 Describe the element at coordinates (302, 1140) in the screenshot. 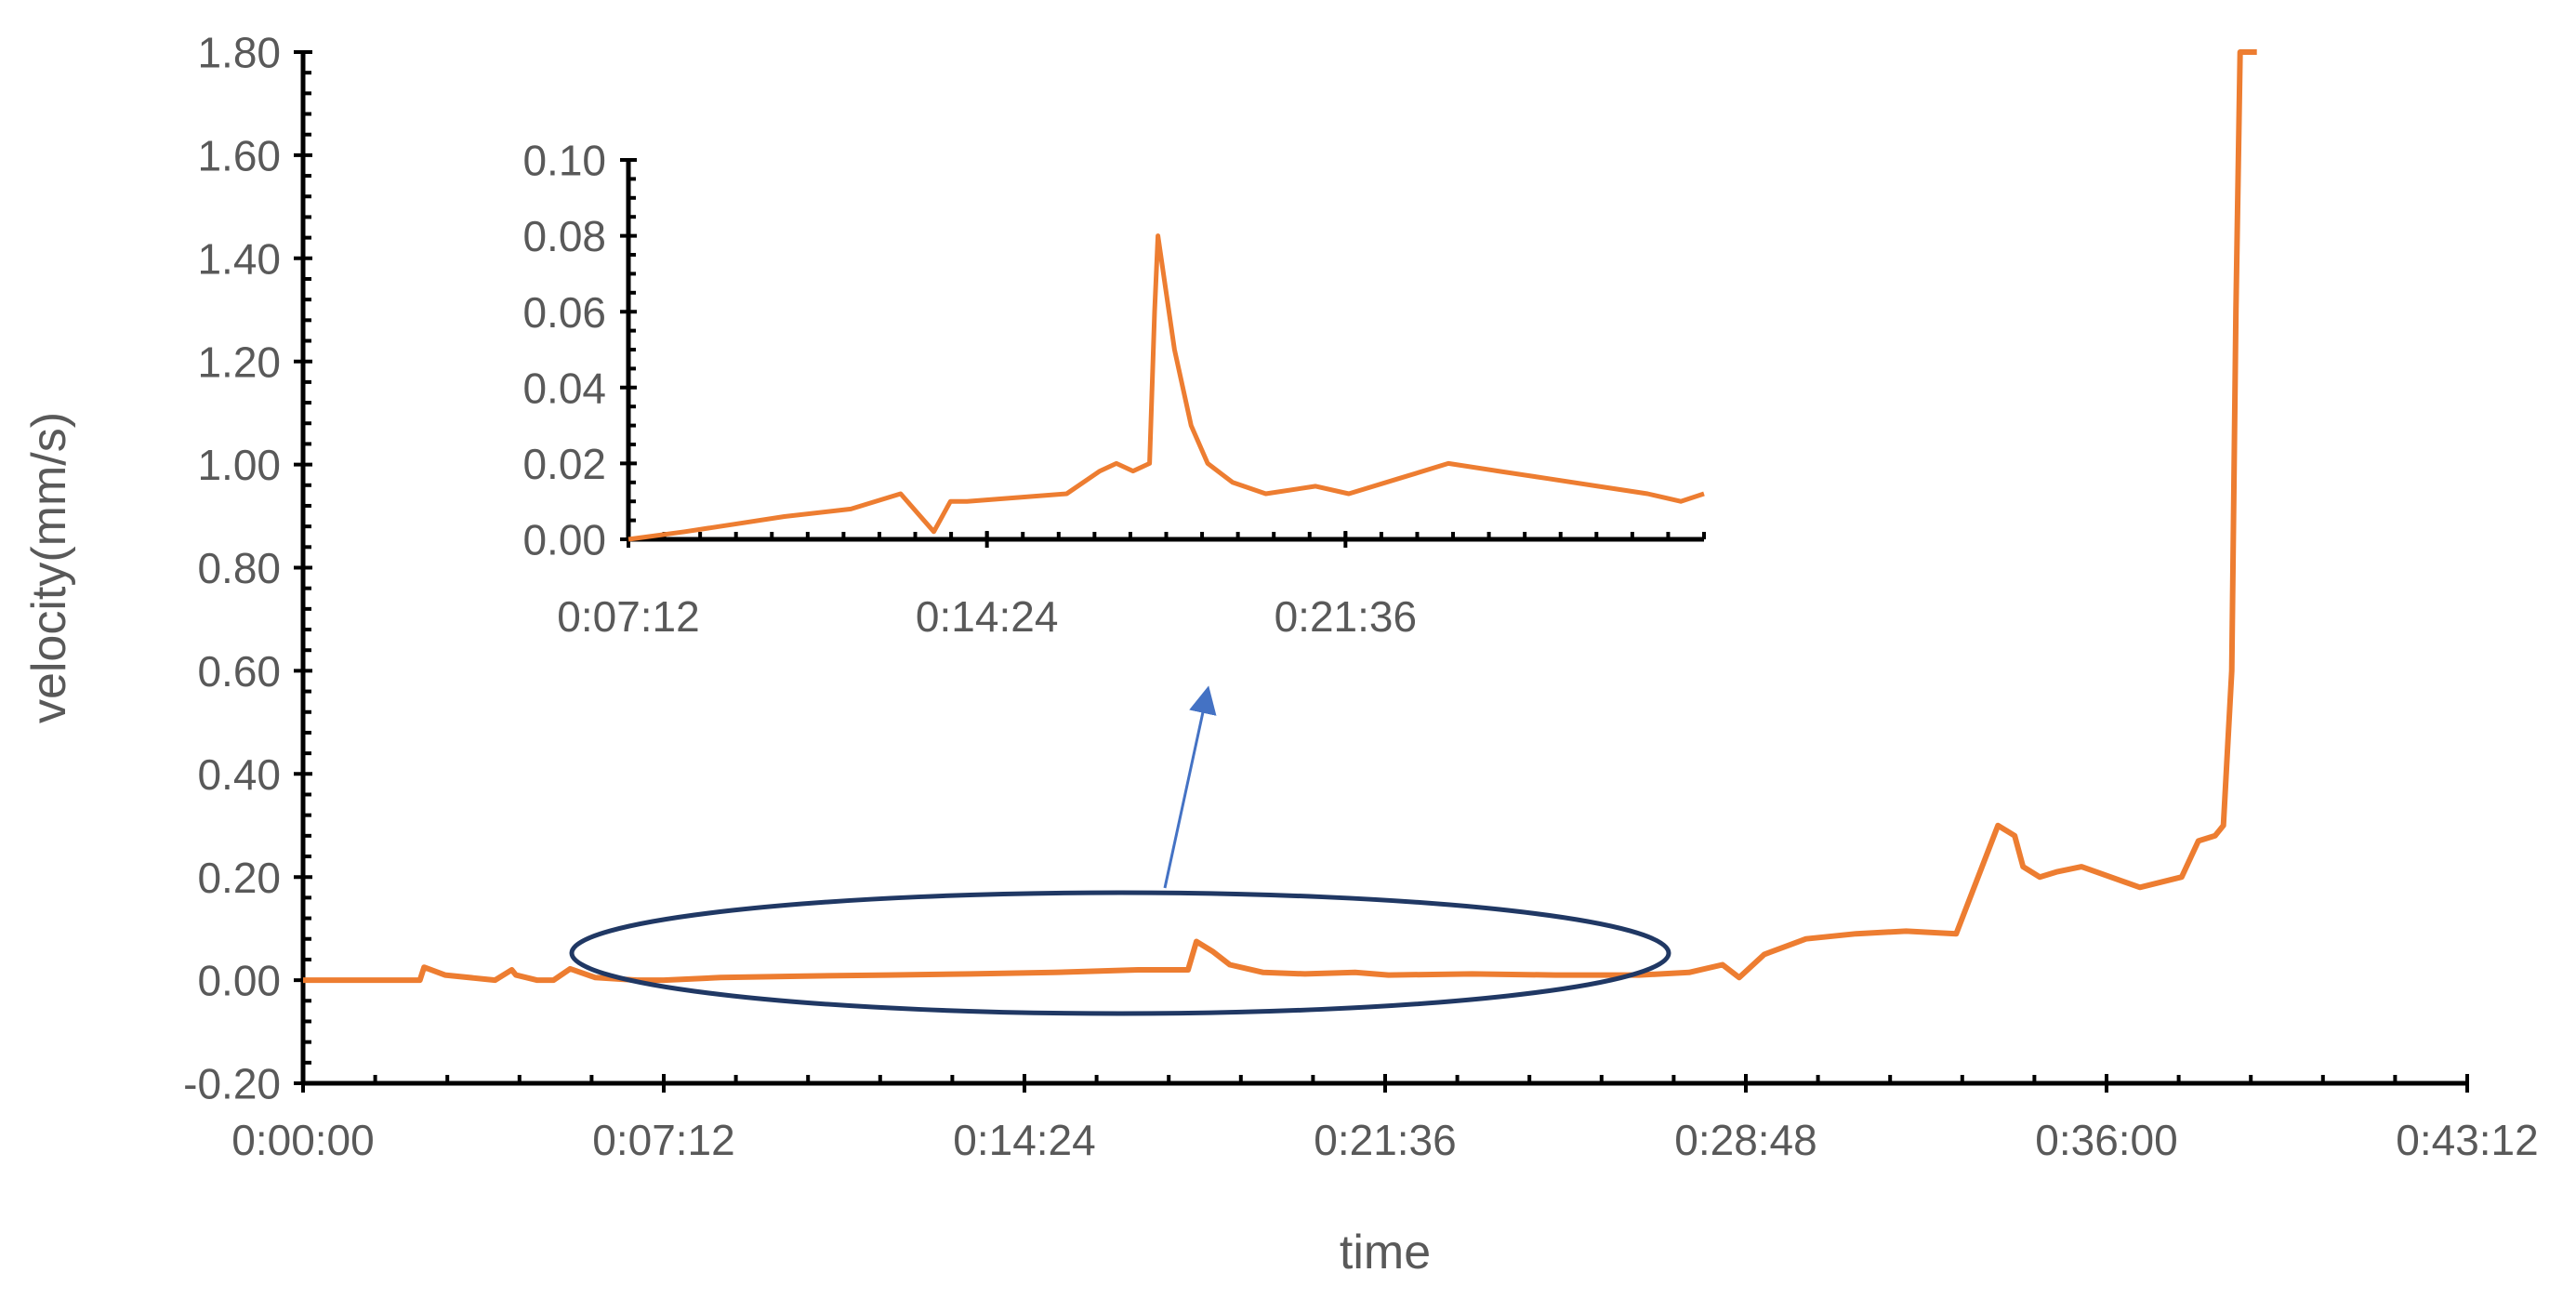

I see `x-tick-label: 0:00:00` at that location.